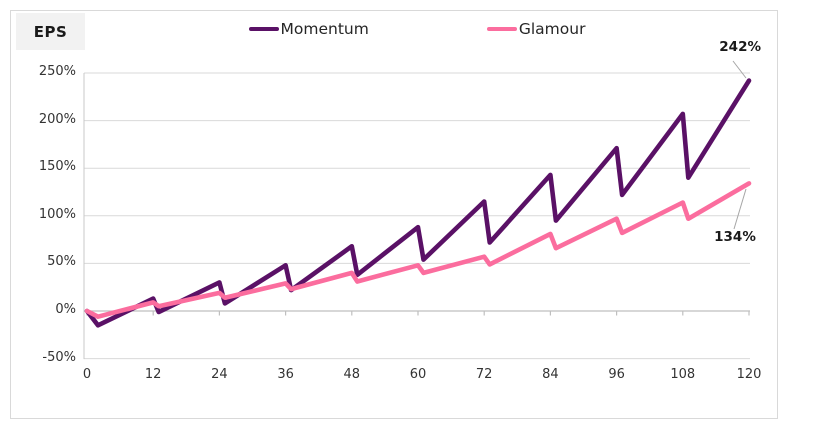 This screenshot has width=824, height=436. I want to click on legend-item-glamour: Glamour, so click(536, 29).